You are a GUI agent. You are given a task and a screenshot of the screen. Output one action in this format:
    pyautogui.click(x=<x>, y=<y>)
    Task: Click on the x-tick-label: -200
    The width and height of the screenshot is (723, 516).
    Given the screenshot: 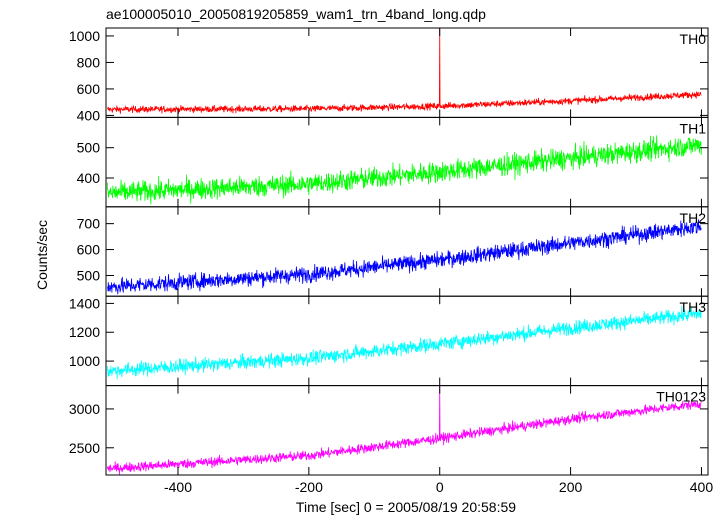 What is the action you would take?
    pyautogui.click(x=309, y=487)
    